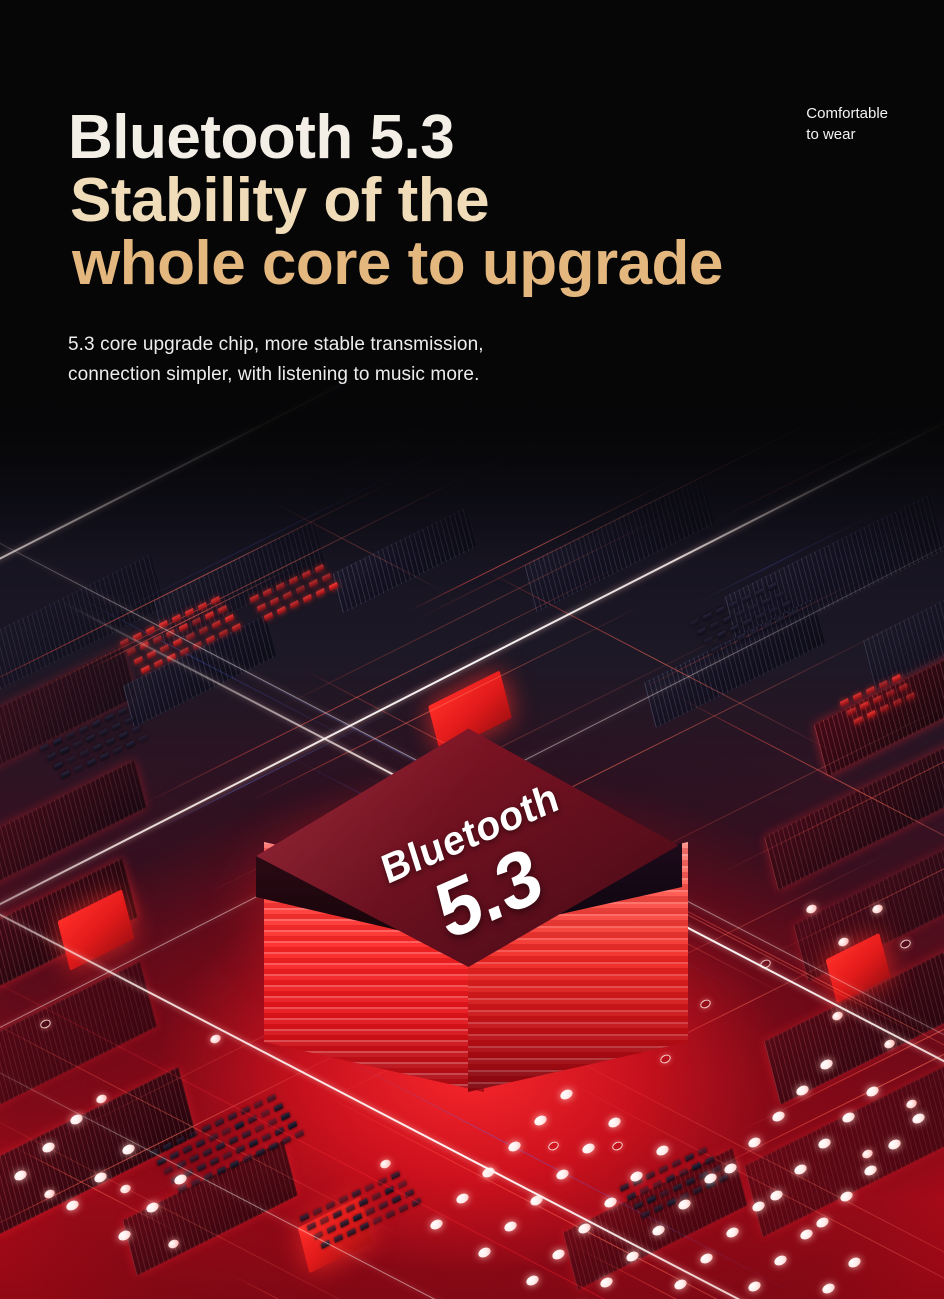  What do you see at coordinates (397, 264) in the screenshot?
I see `headline-line-3: whole core to upgrade` at bounding box center [397, 264].